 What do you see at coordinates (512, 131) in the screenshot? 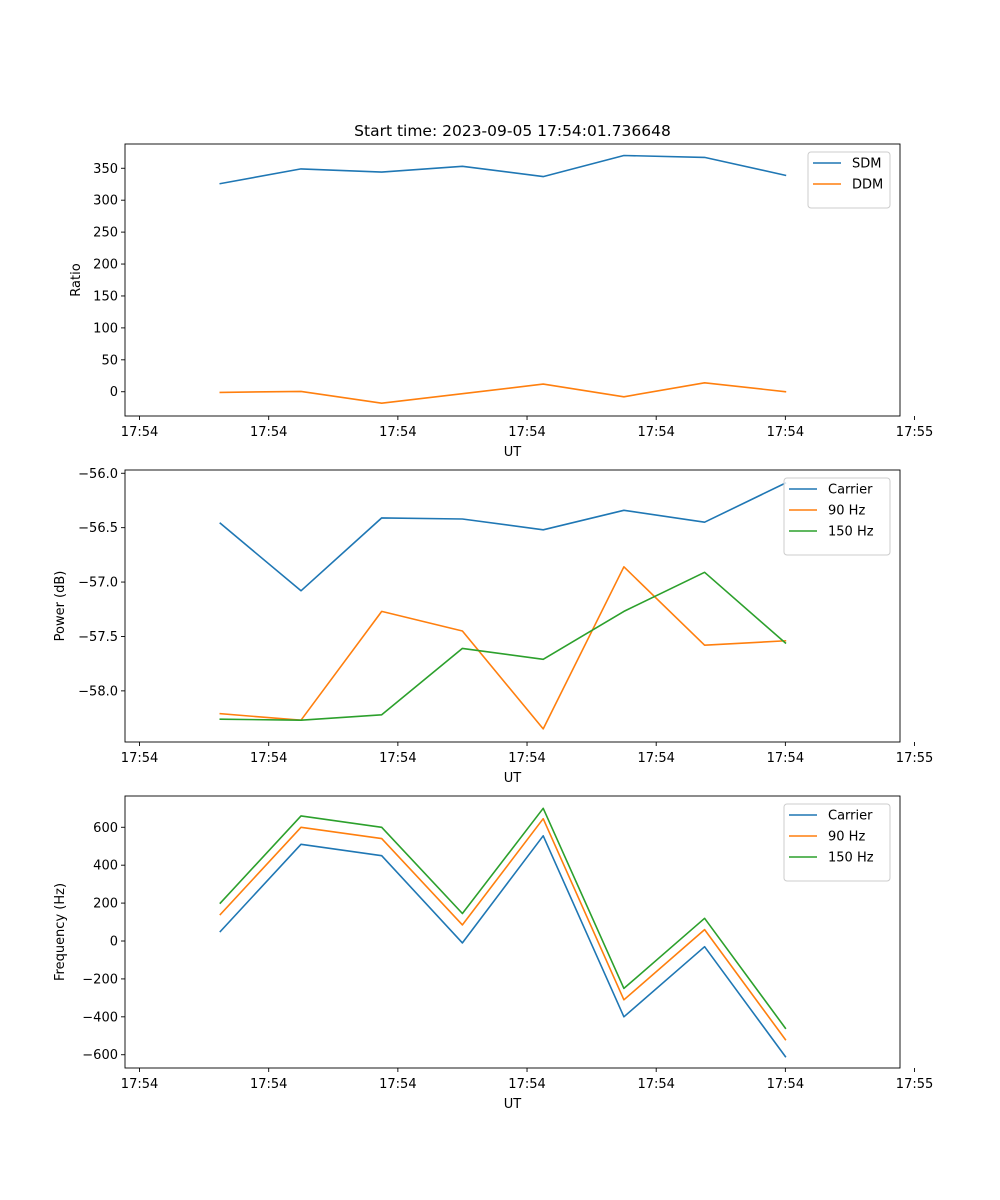
I see `figure-title: Start time: 2023-09-05 17:54:01.736648` at bounding box center [512, 131].